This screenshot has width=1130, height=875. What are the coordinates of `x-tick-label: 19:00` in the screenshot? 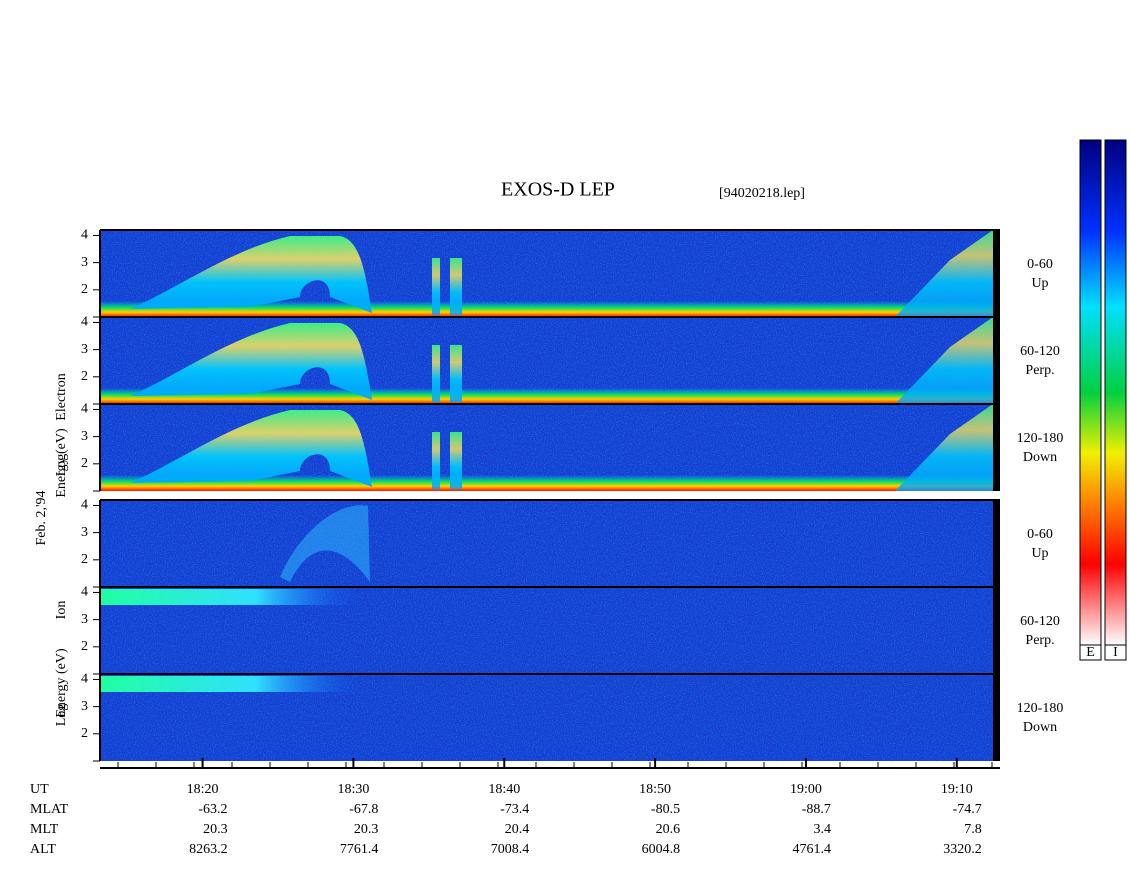 It's located at (806, 789).